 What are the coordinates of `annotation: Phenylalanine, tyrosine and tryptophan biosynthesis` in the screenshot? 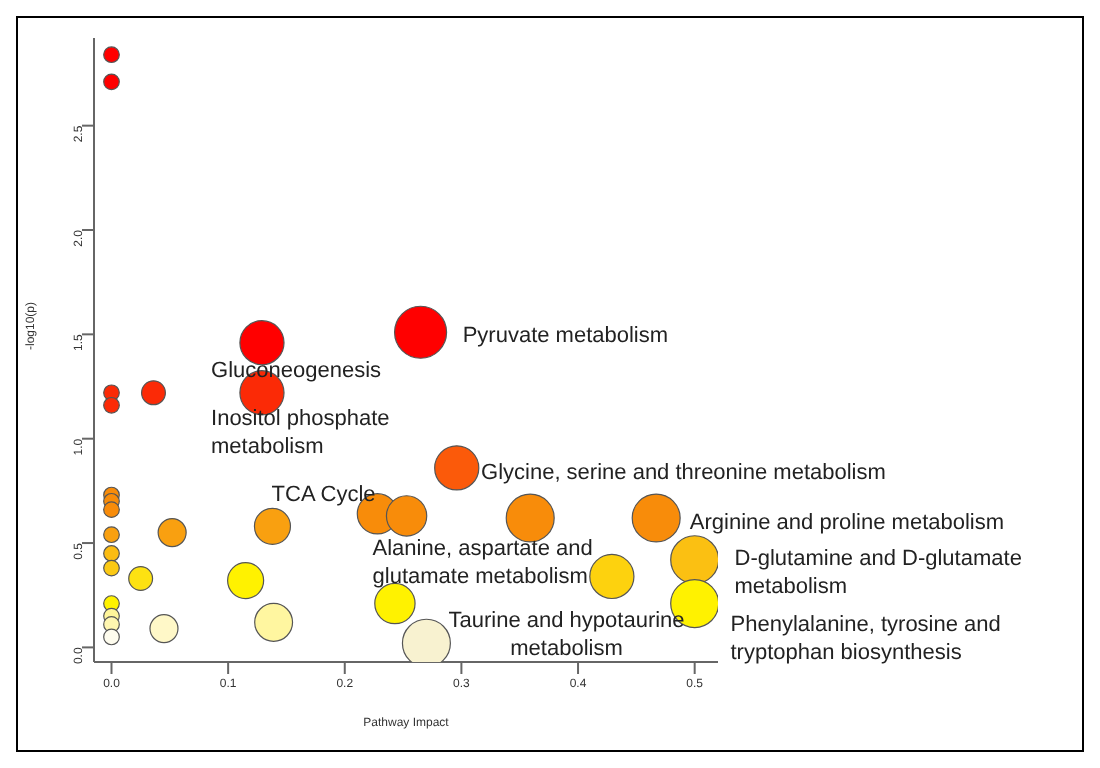 It's located at (865, 639).